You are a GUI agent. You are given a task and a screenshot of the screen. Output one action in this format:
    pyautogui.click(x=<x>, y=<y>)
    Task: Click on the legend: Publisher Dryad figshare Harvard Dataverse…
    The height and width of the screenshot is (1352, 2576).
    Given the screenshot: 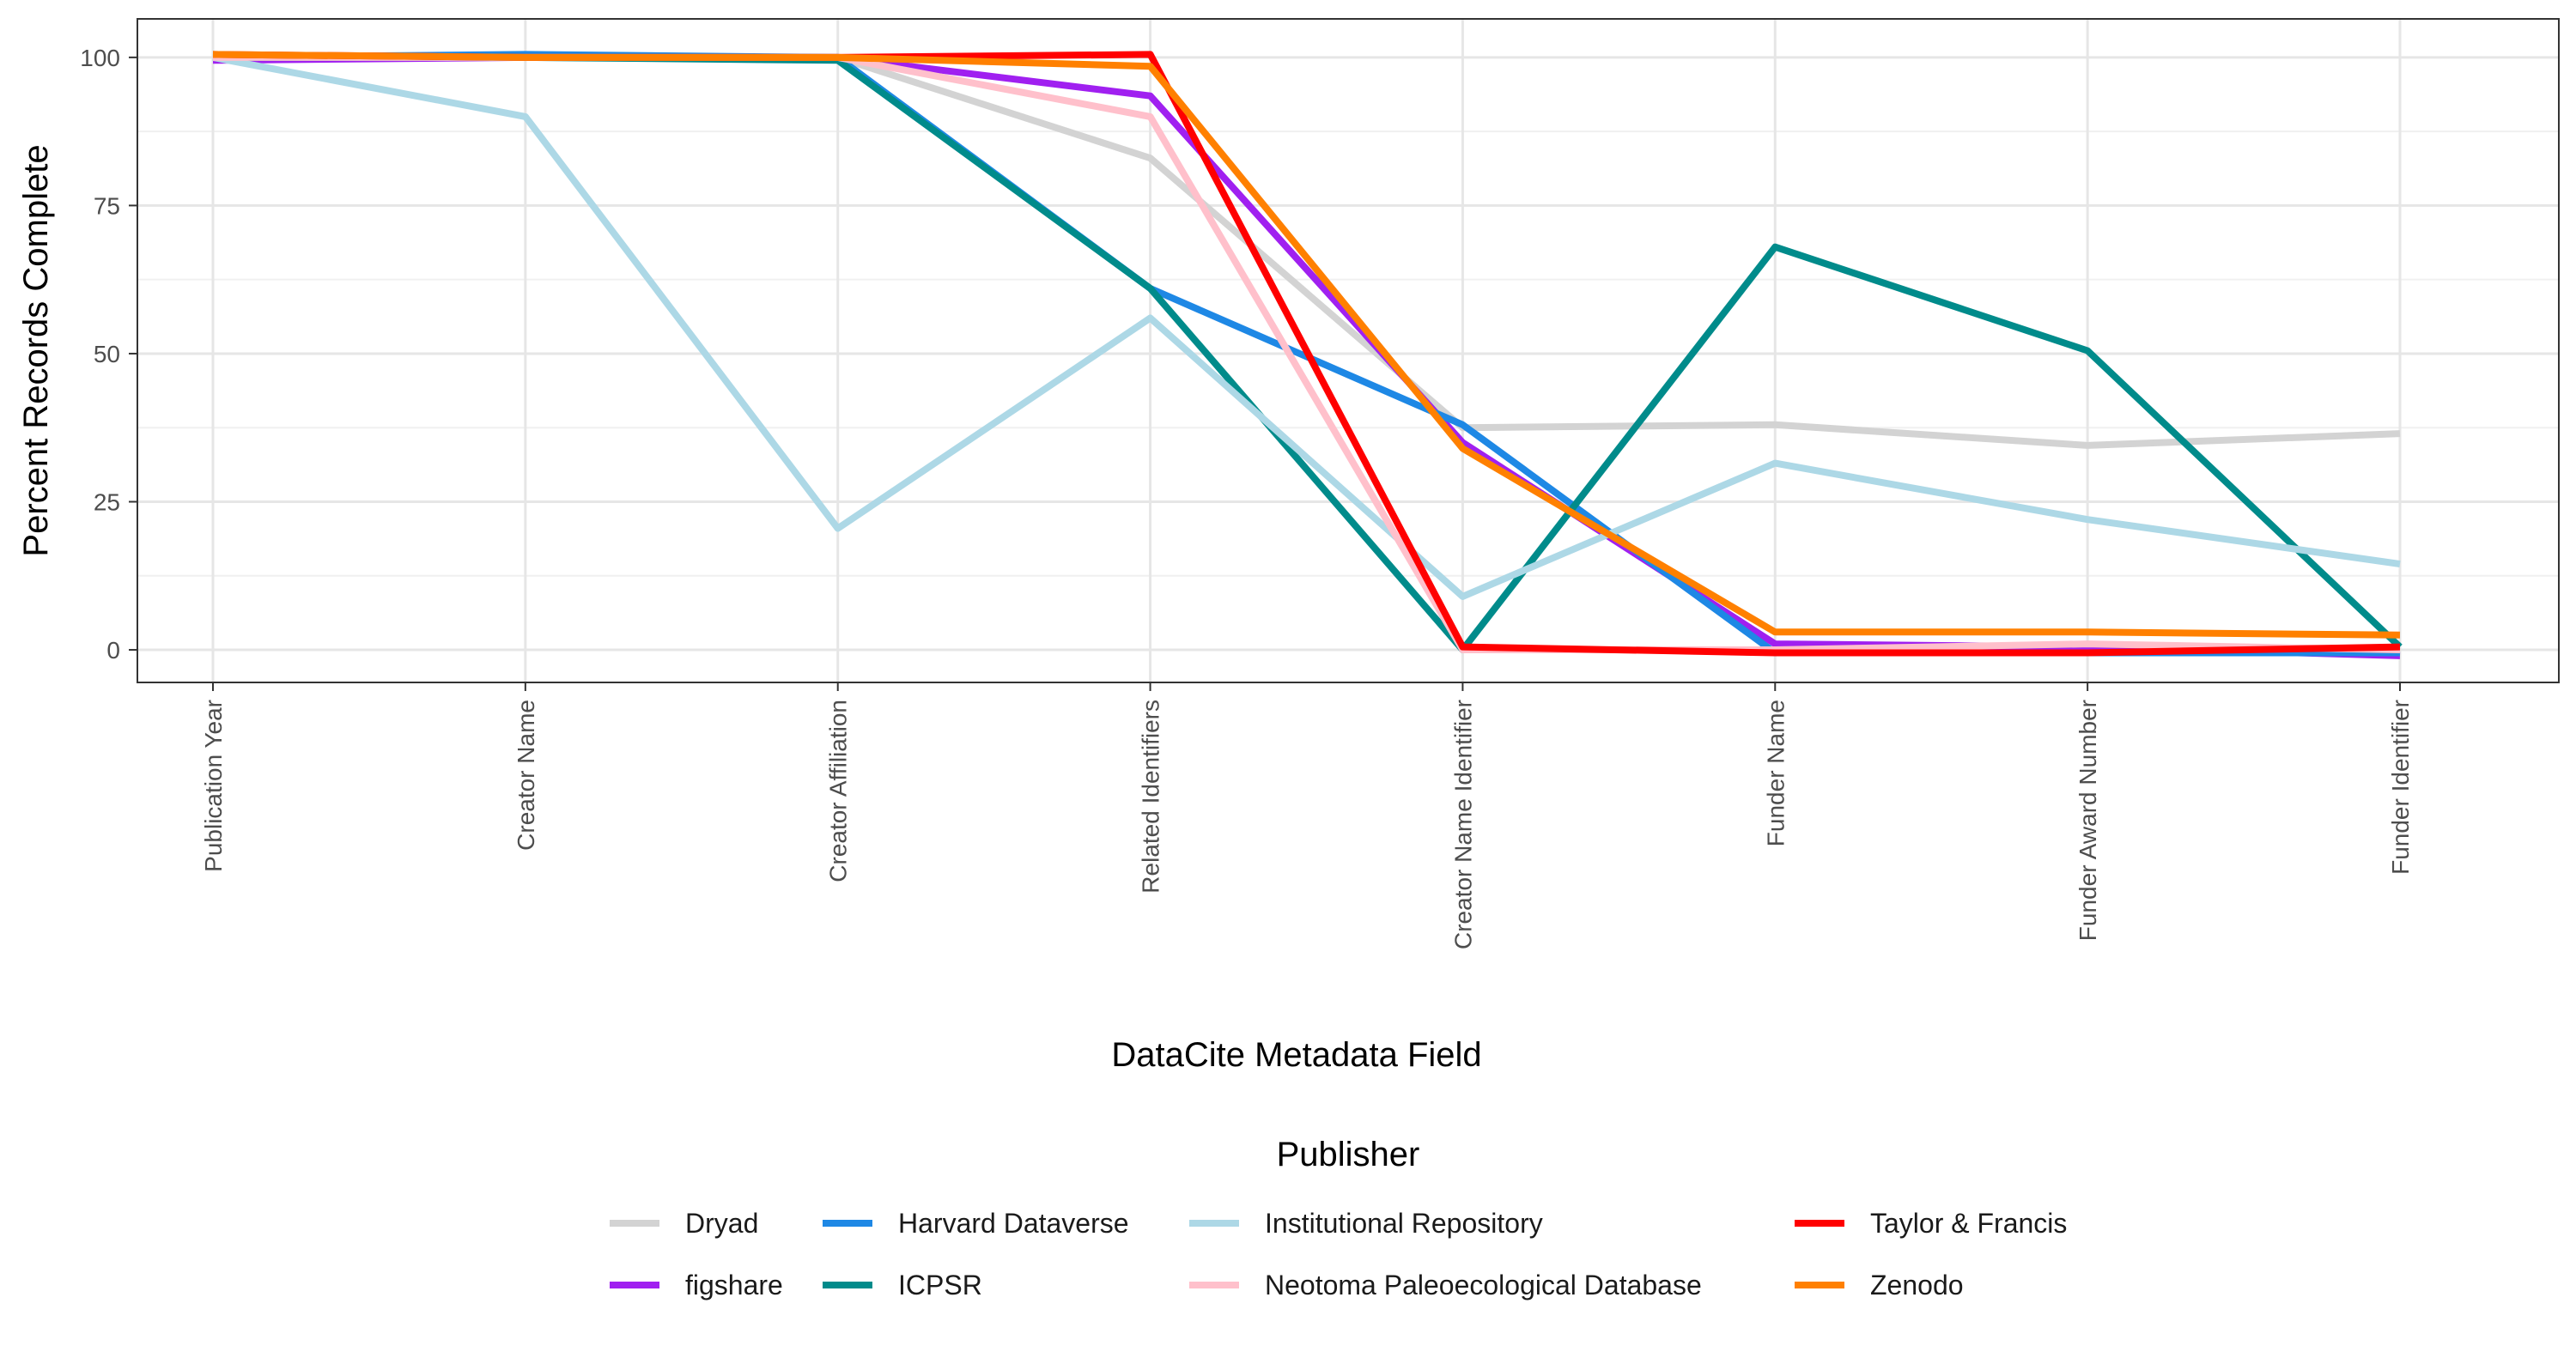 What is the action you would take?
    pyautogui.click(x=1338, y=1218)
    